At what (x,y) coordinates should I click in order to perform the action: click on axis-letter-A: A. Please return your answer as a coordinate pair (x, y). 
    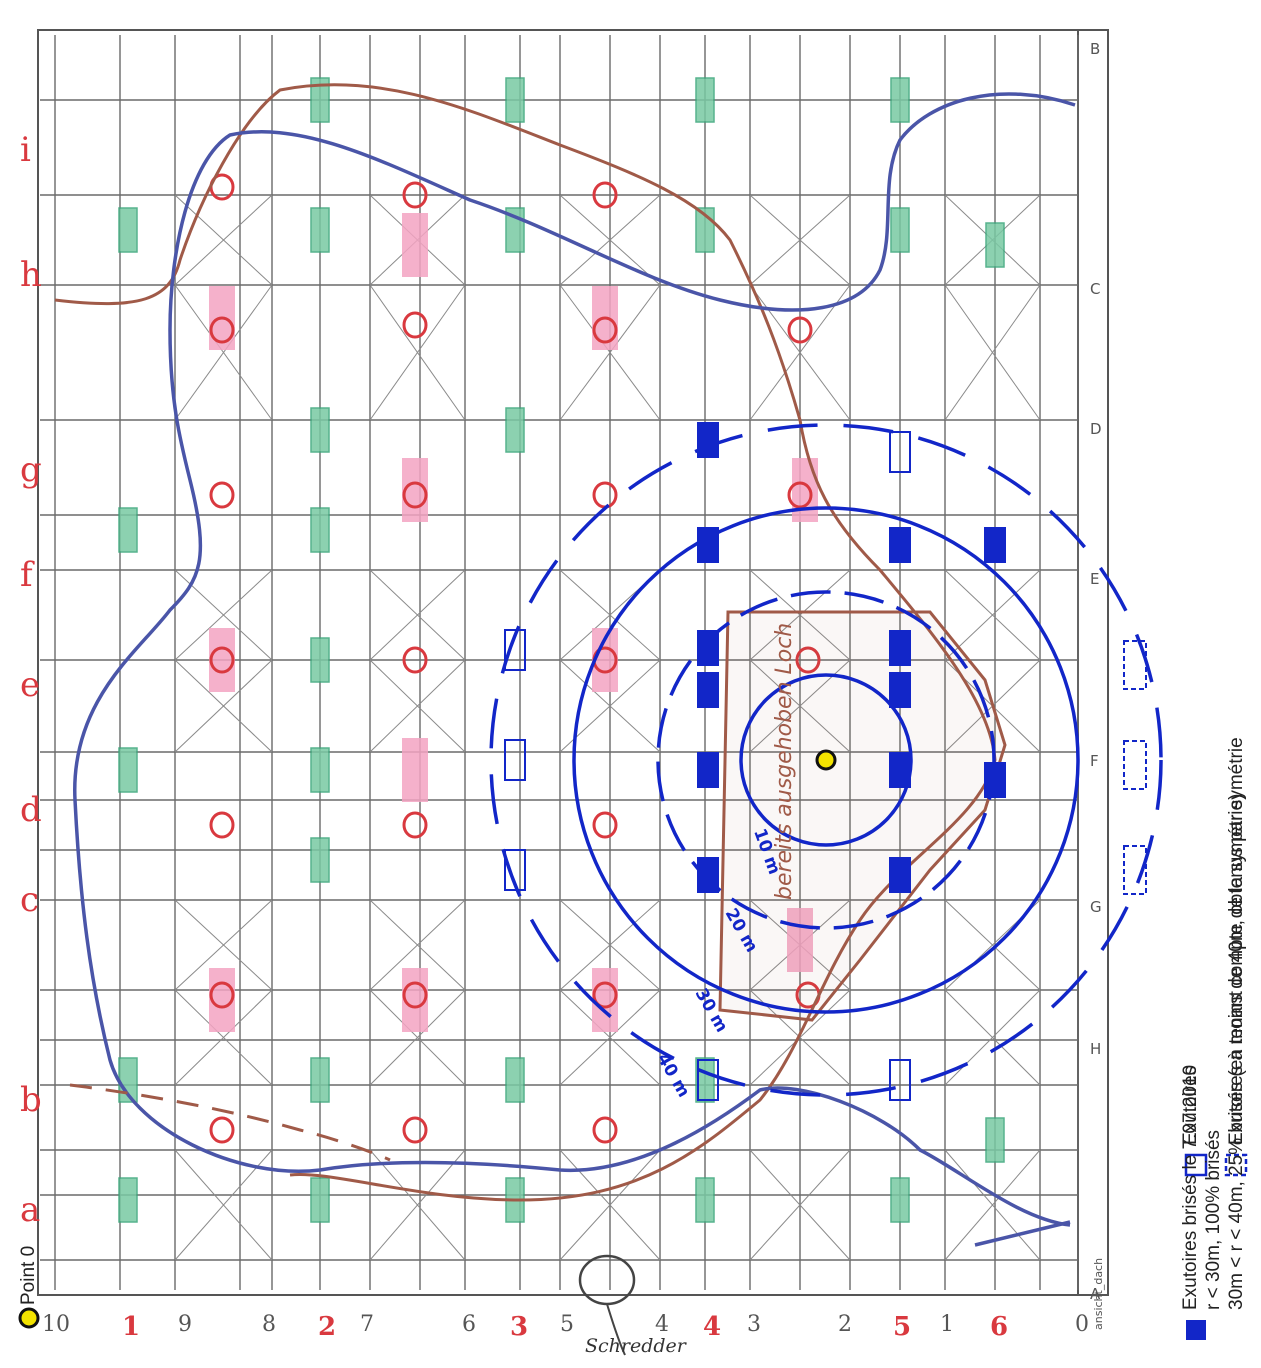
    Looking at the image, I should click on (1095, 1294).